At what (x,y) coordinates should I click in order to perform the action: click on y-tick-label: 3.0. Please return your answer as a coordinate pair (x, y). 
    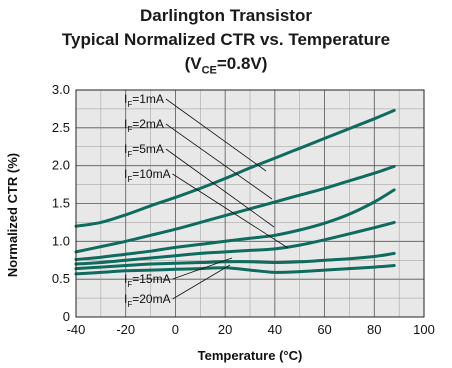
    Looking at the image, I should click on (61, 89).